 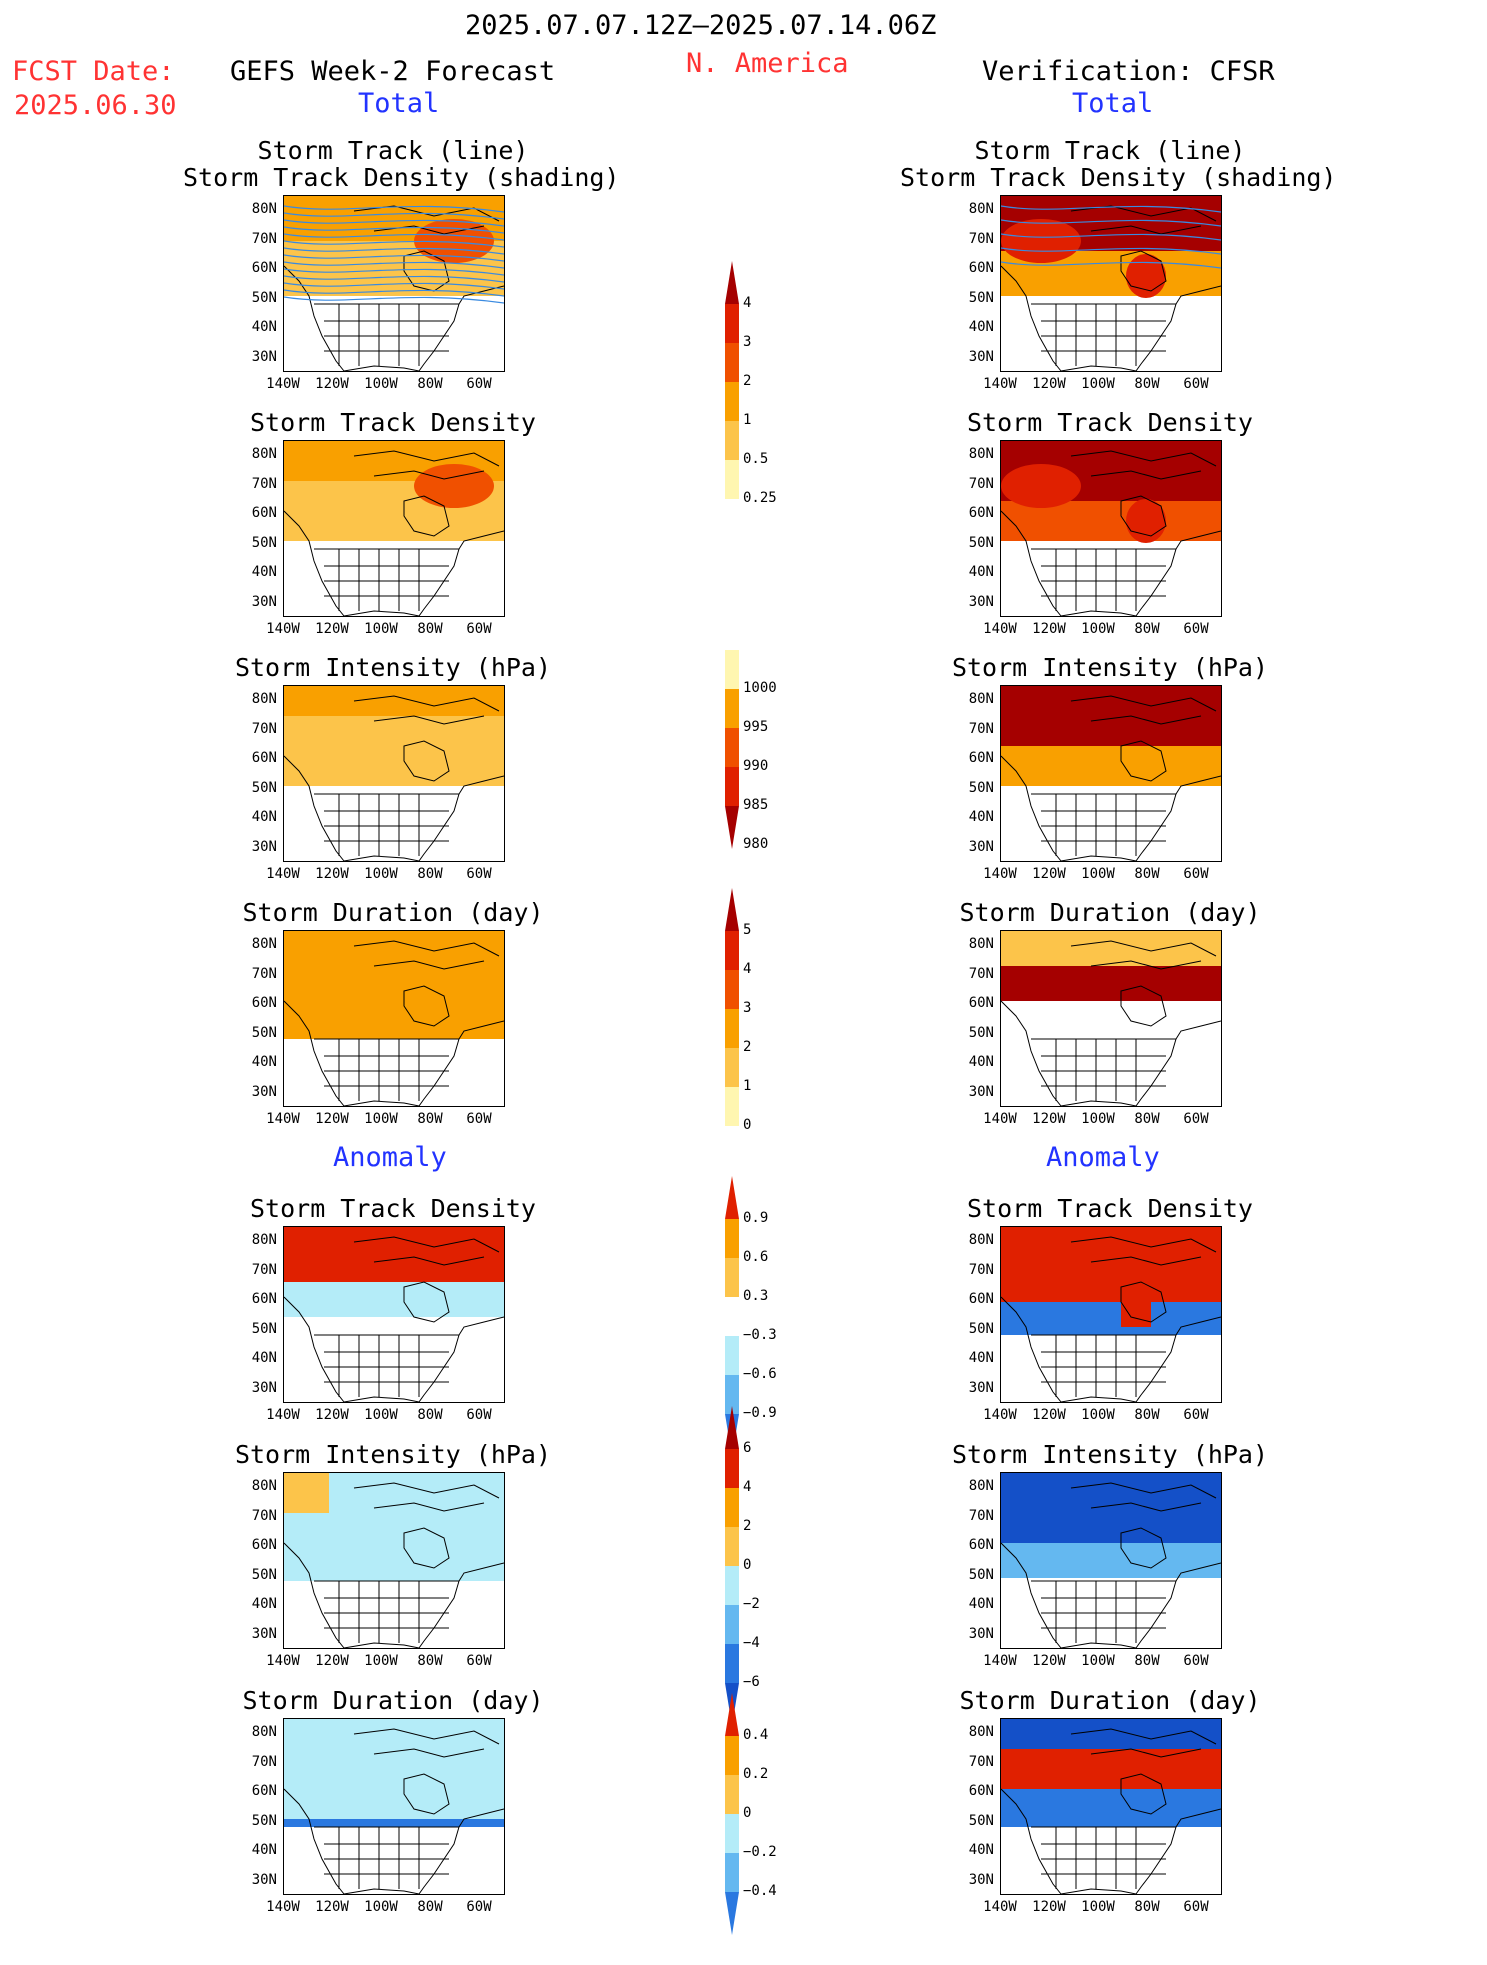 What do you see at coordinates (393, 150) in the screenshot?
I see `panel-title-fc-0-0: Storm Track (line)` at bounding box center [393, 150].